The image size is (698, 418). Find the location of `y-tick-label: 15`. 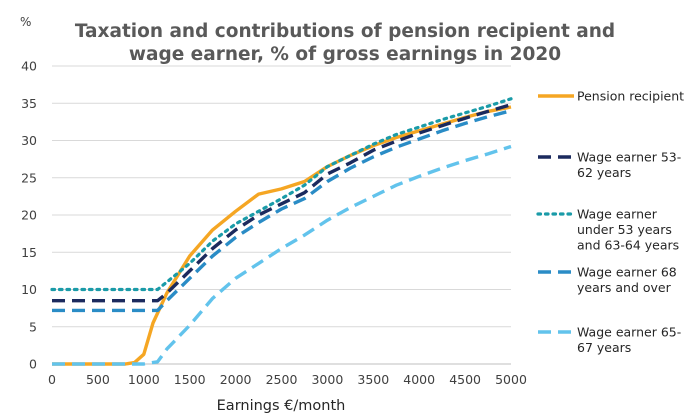

y-tick-label: 15 is located at coordinates (29, 252).